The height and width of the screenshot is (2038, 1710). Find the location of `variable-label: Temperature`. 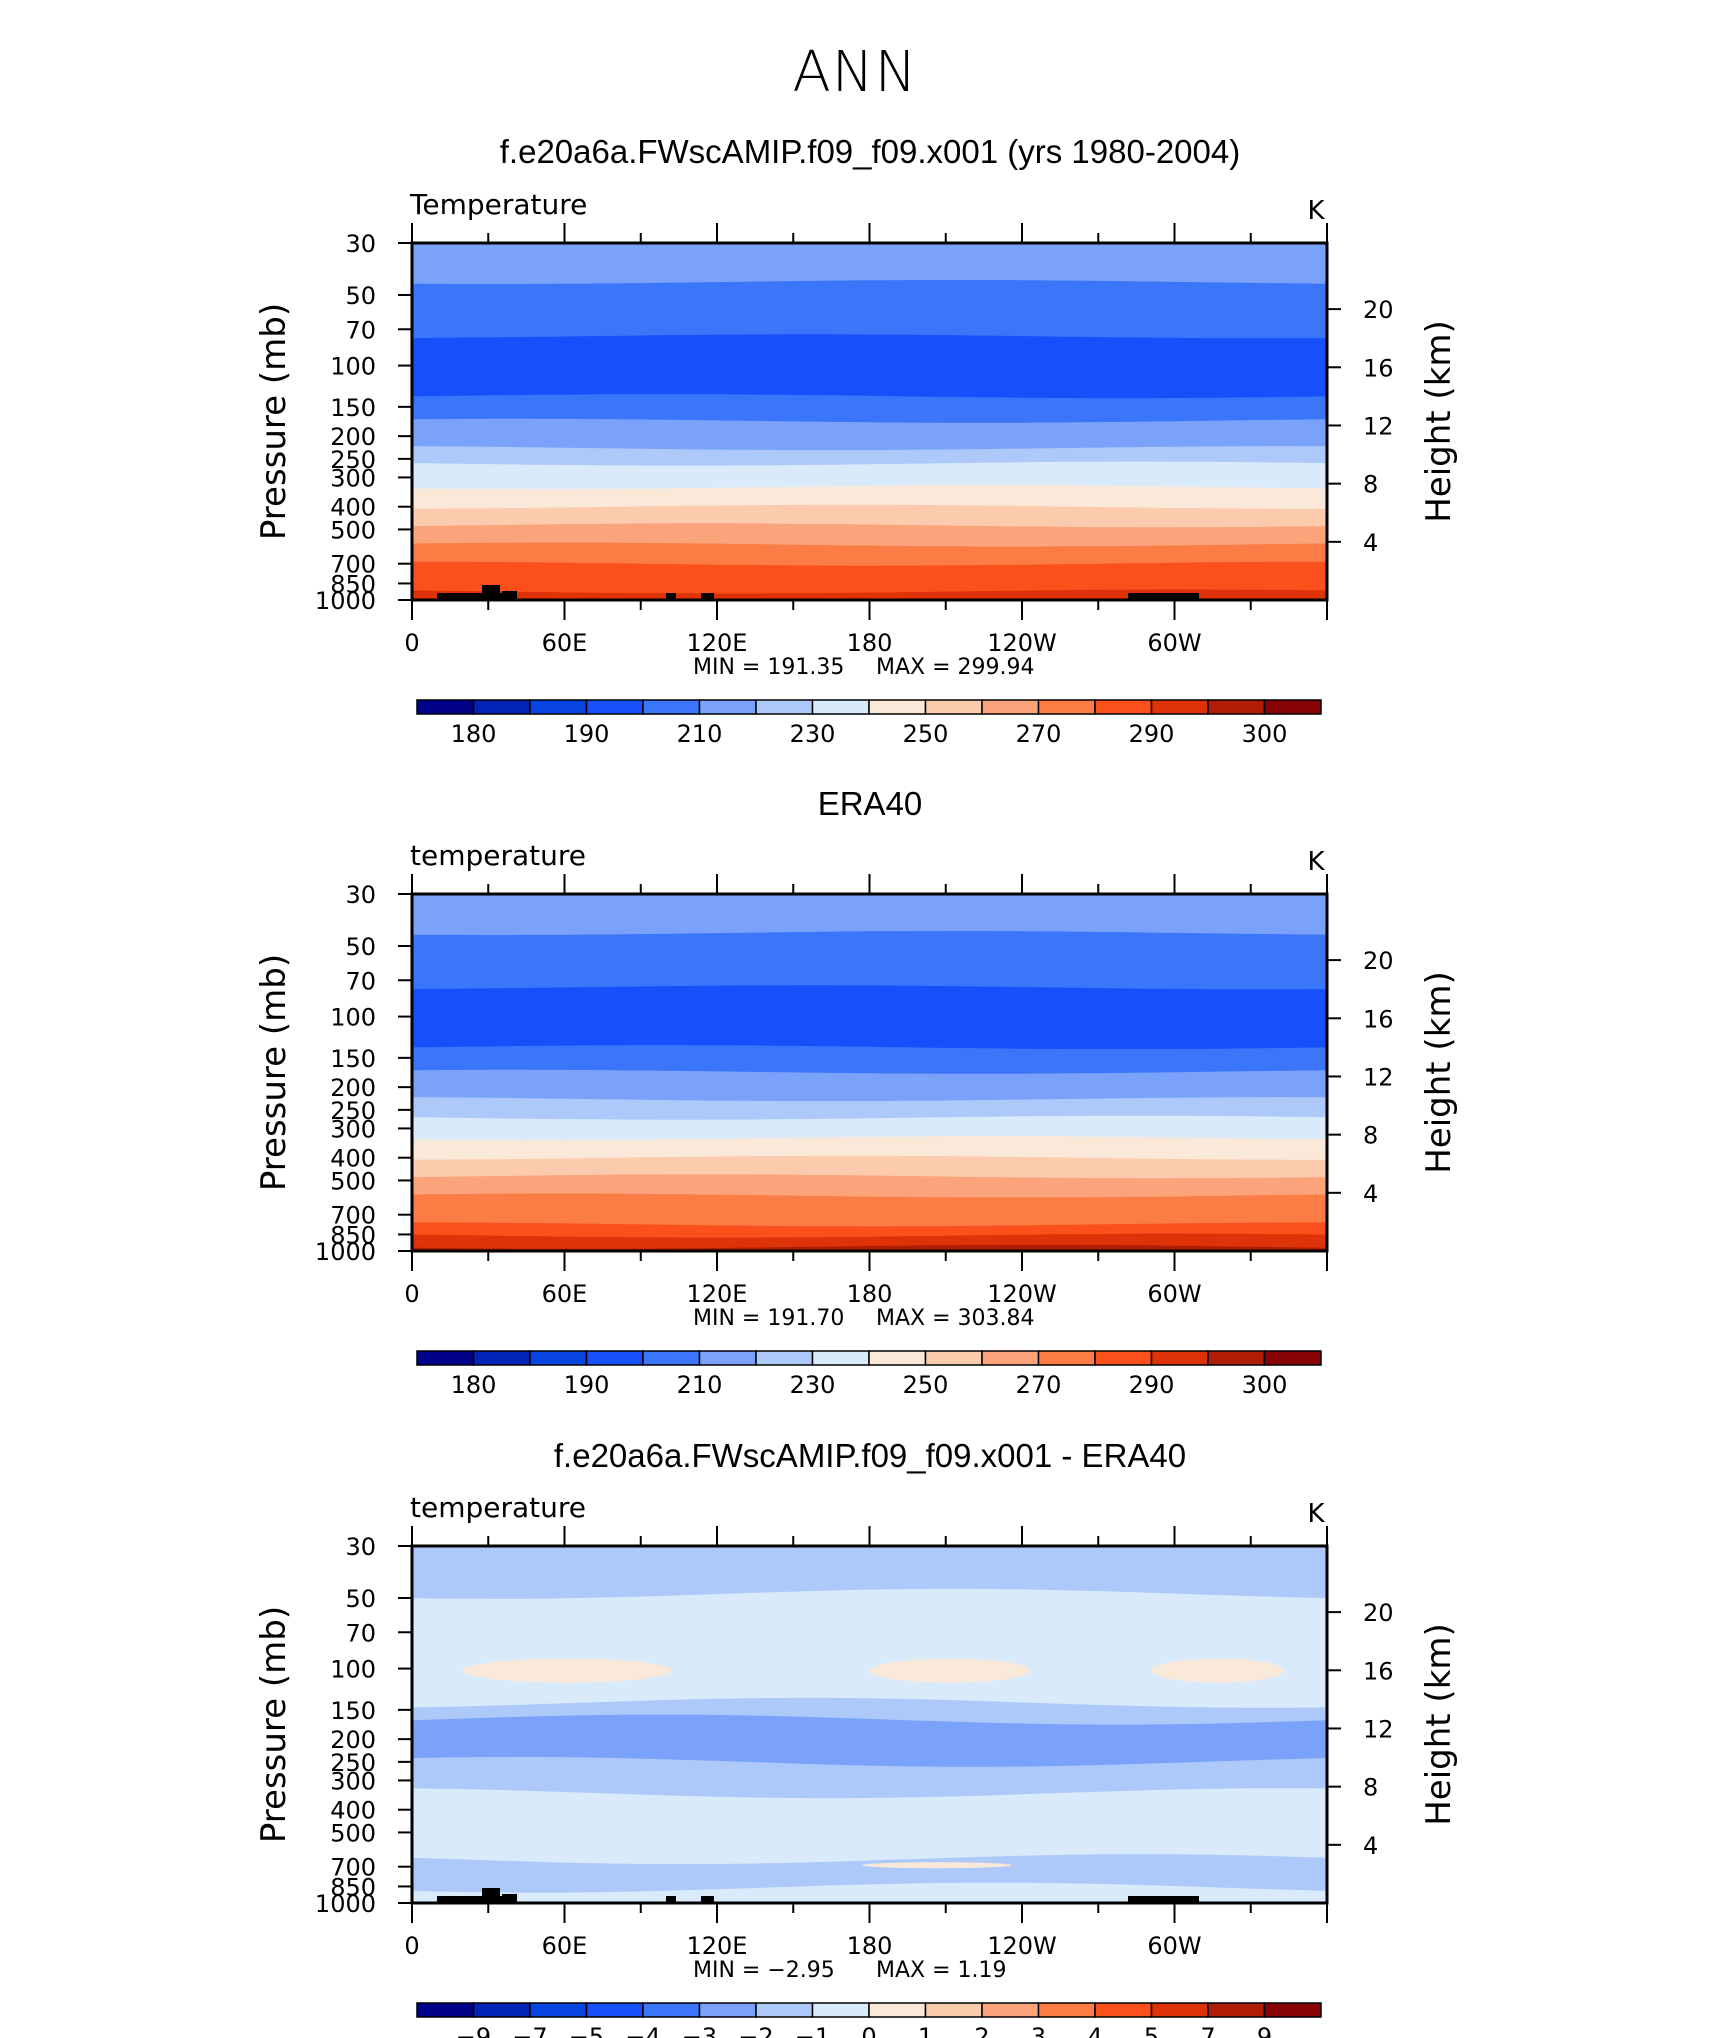

variable-label: Temperature is located at coordinates (498, 204).